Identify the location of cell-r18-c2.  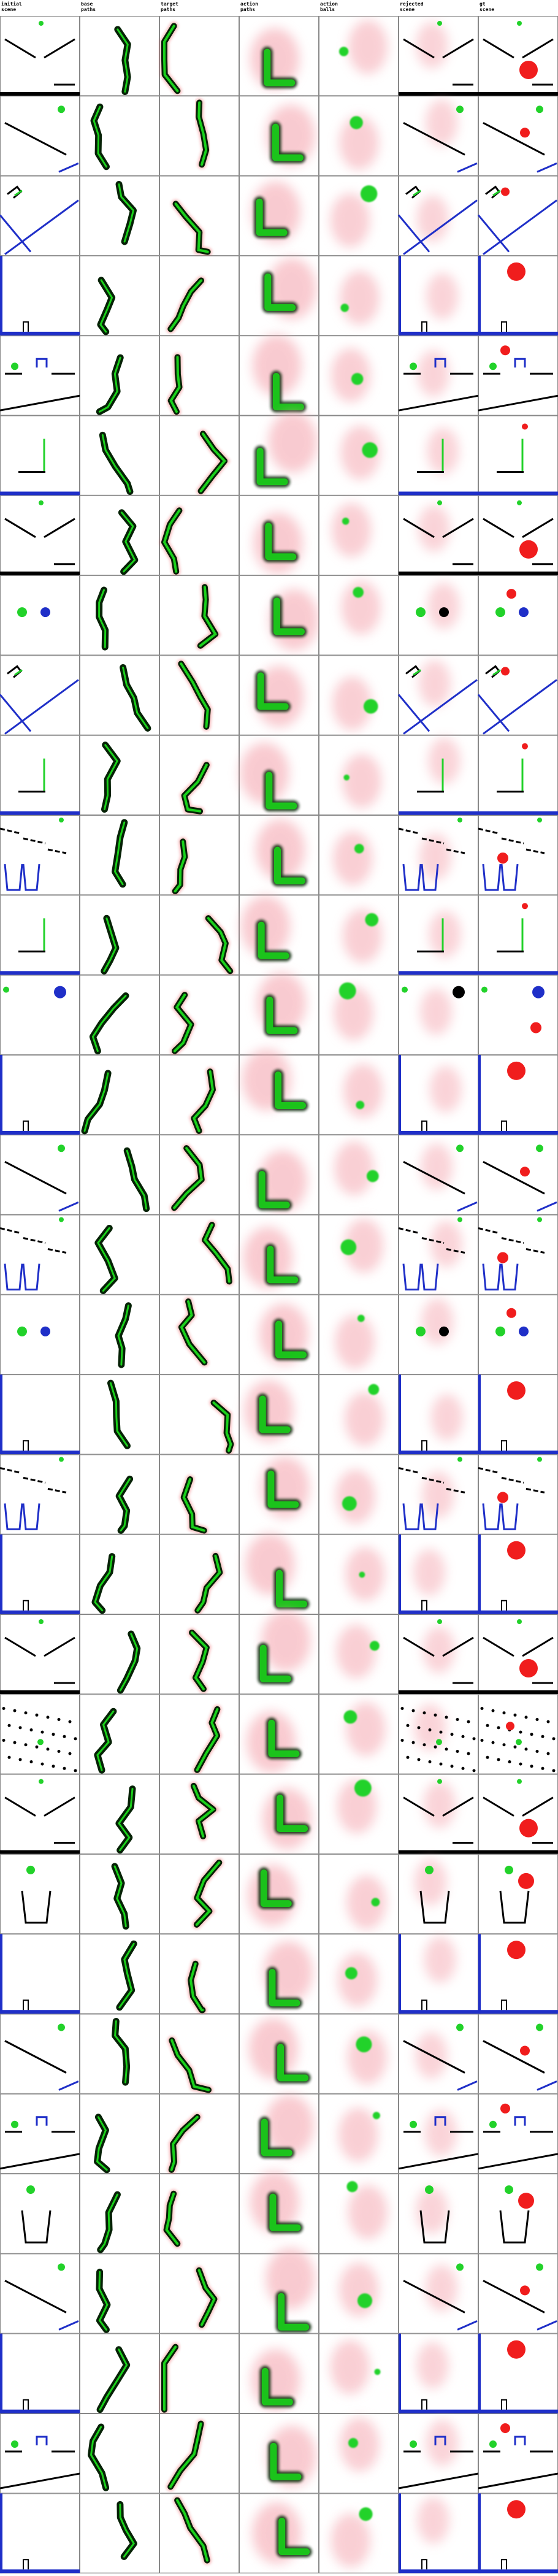
(199, 1494).